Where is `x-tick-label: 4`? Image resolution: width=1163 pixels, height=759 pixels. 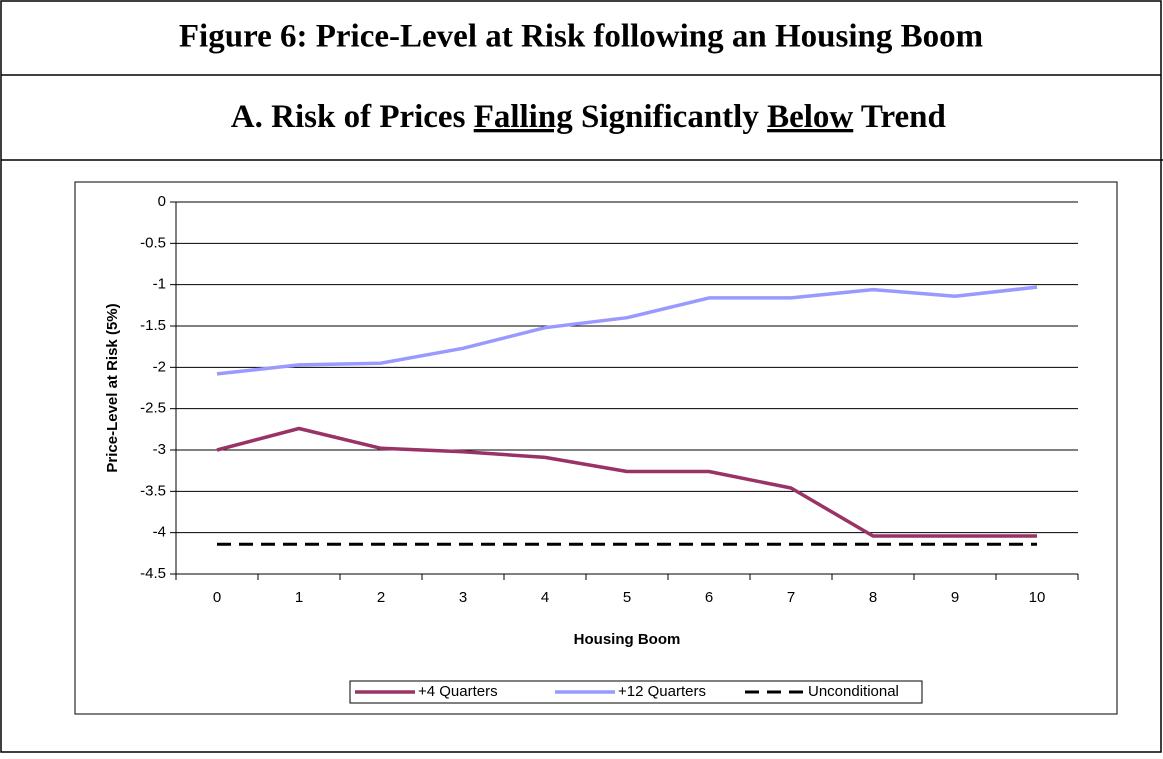
x-tick-label: 4 is located at coordinates (545, 597).